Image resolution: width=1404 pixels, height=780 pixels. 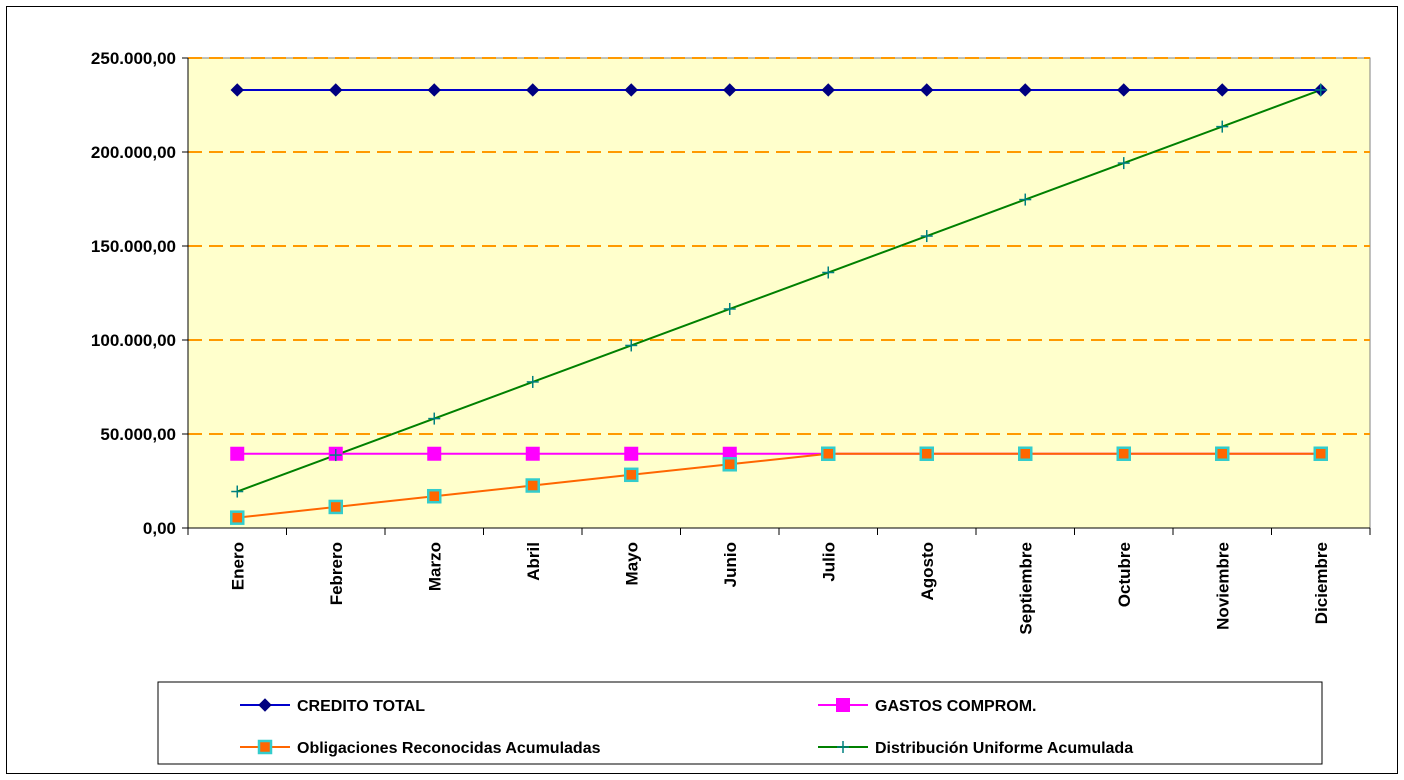 I want to click on point-gastos-comprom-enero, so click(x=237, y=453).